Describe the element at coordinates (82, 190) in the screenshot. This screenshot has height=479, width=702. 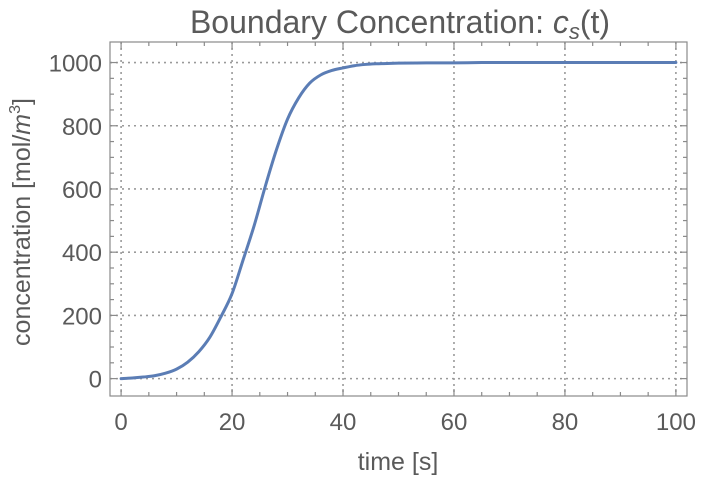
I see `y-tick-label: 600` at that location.